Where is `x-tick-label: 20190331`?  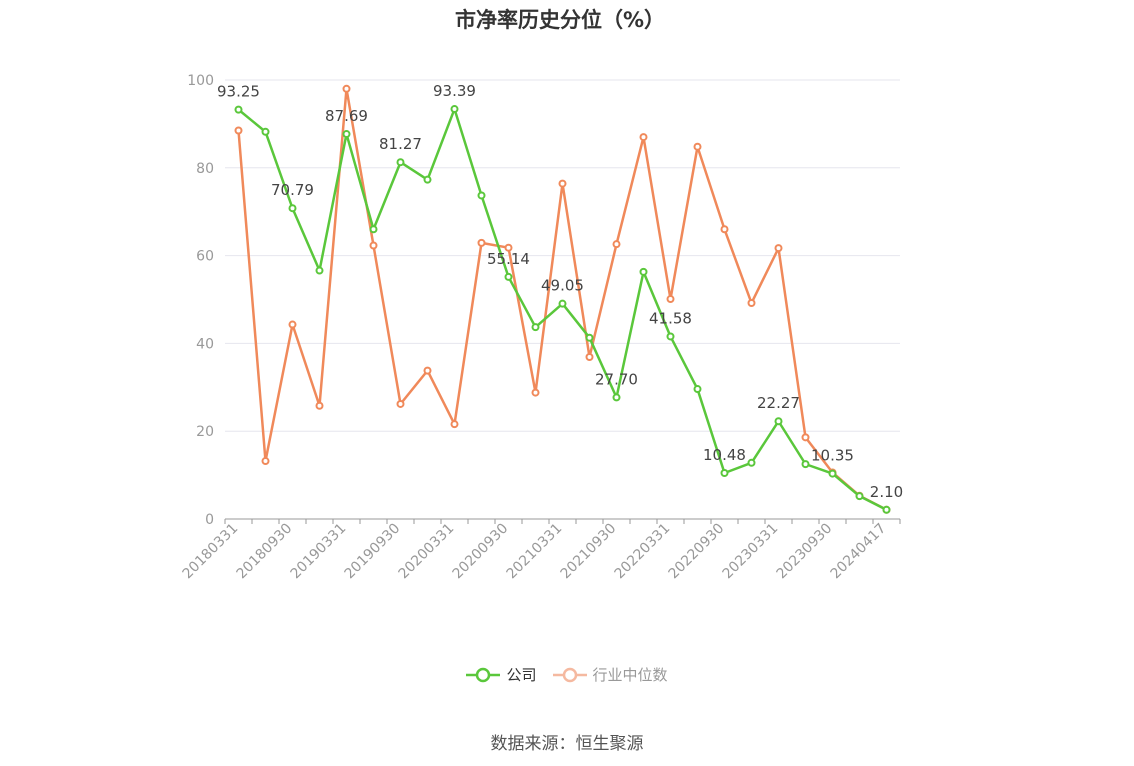 x-tick-label: 20190331 is located at coordinates (319, 552).